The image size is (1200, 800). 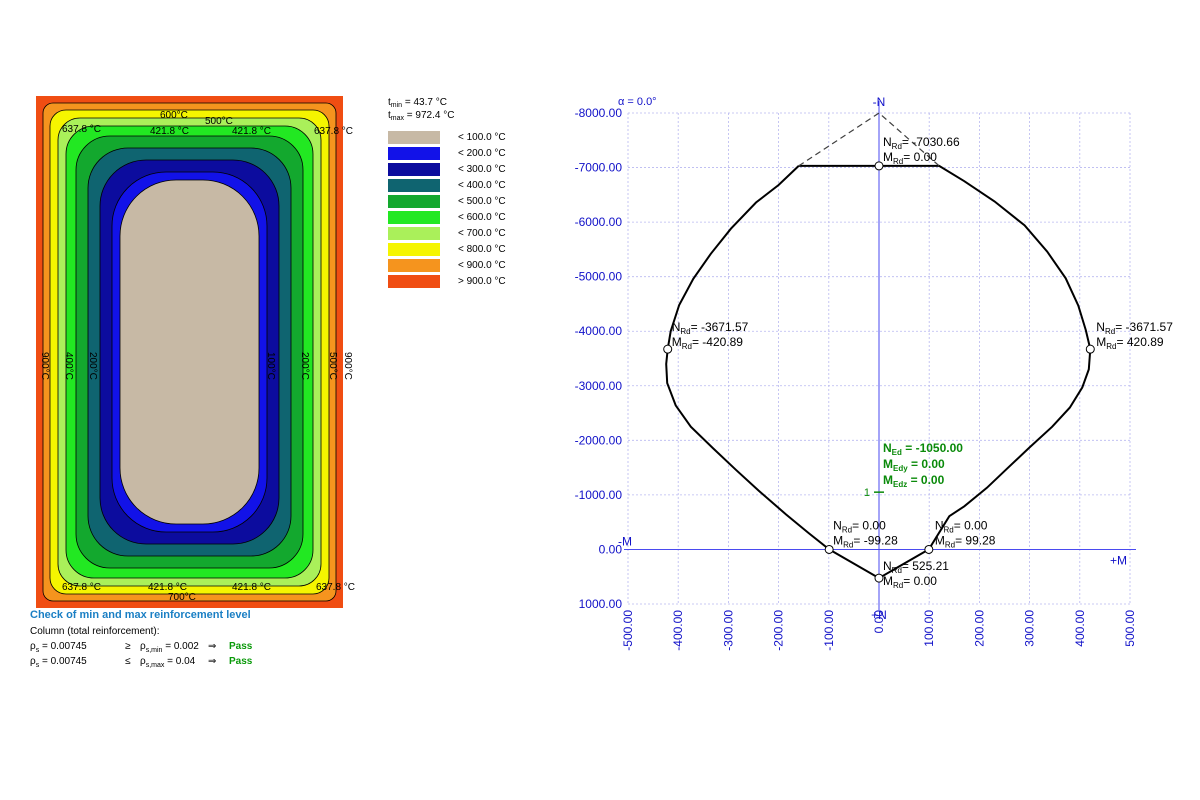 What do you see at coordinates (599, 386) in the screenshot?
I see `y-tick-label: -3000.00` at bounding box center [599, 386].